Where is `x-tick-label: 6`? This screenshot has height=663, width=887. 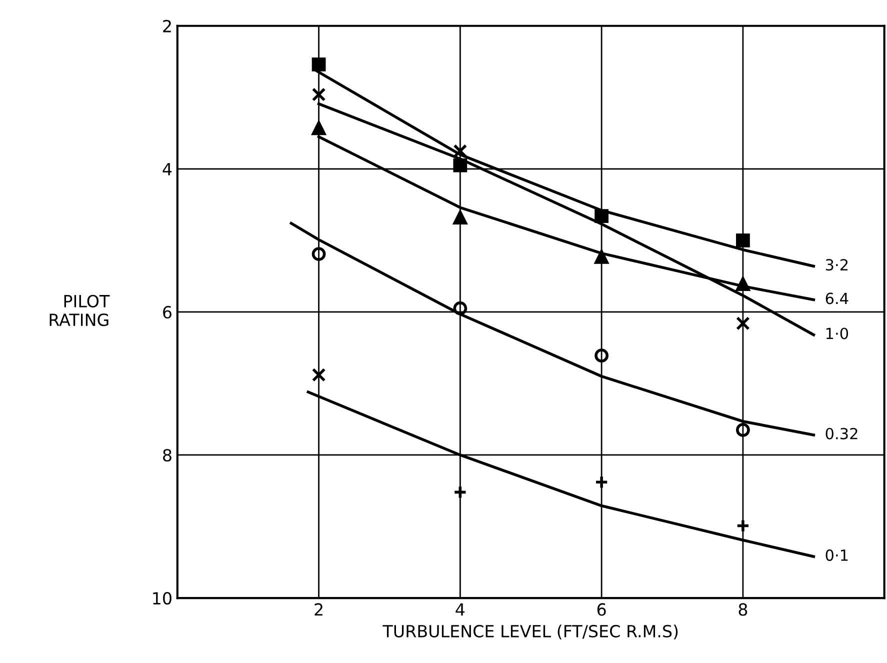 x-tick-label: 6 is located at coordinates (601, 609).